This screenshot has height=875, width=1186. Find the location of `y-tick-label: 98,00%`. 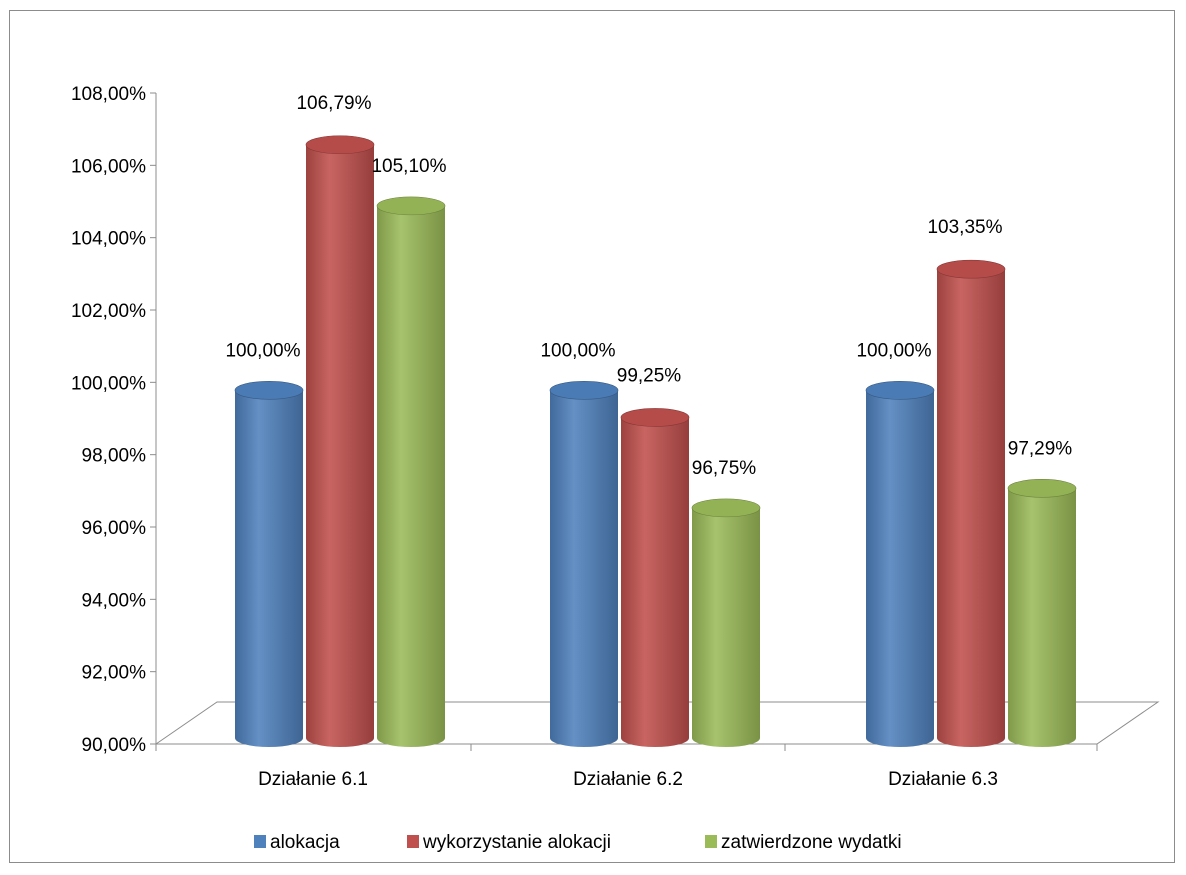

y-tick-label: 98,00% is located at coordinates (114, 456).